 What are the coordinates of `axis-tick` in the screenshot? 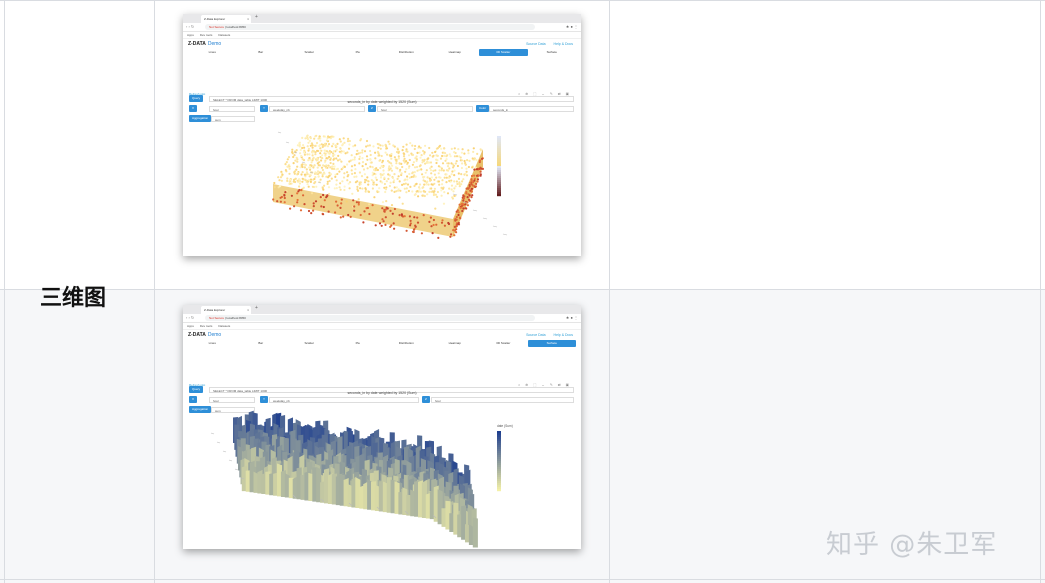 It's located at (406, 512).